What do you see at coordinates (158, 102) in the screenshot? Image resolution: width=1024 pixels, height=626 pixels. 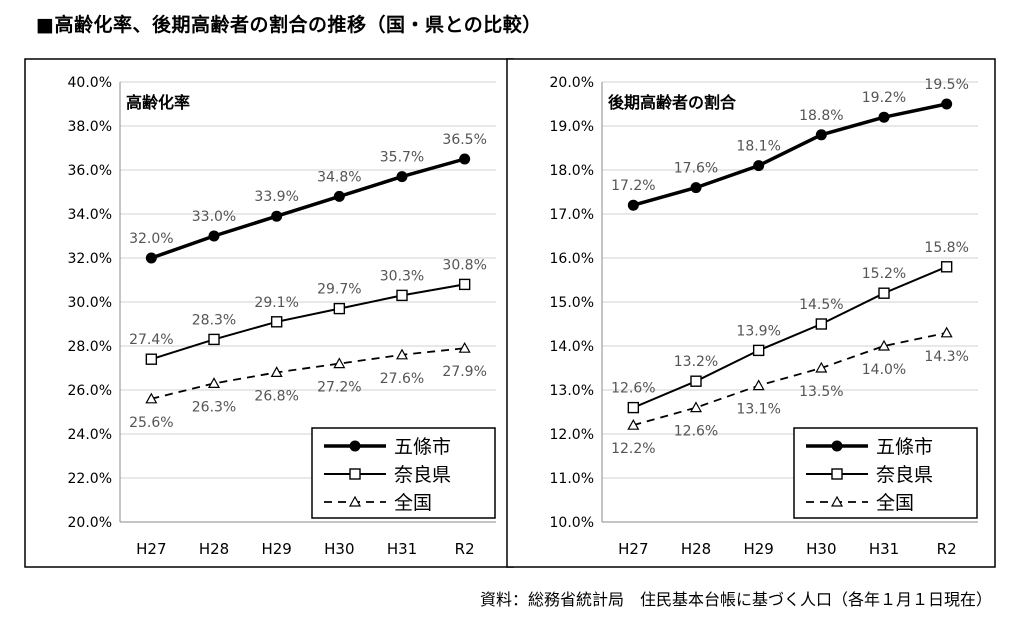 I see `chart-title: 高齢化率` at bounding box center [158, 102].